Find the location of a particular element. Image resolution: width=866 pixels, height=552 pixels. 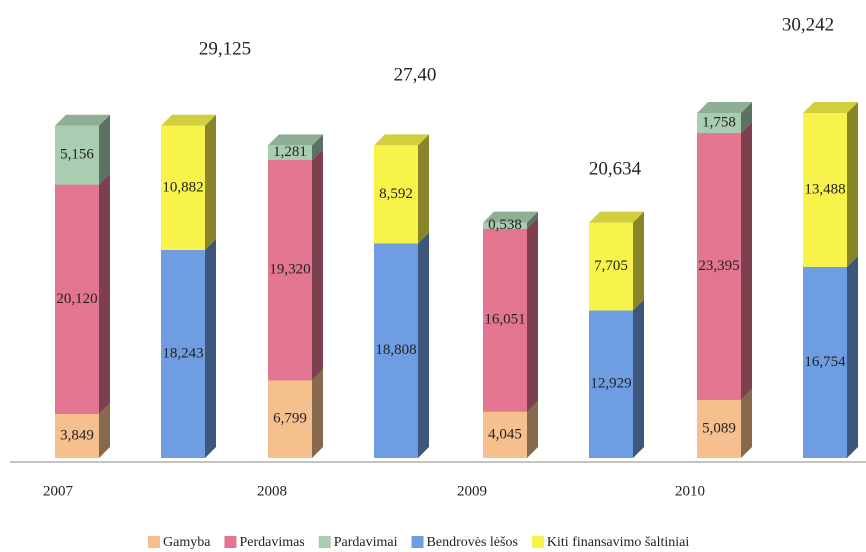

legend-label: Pardavimai is located at coordinates (366, 542).